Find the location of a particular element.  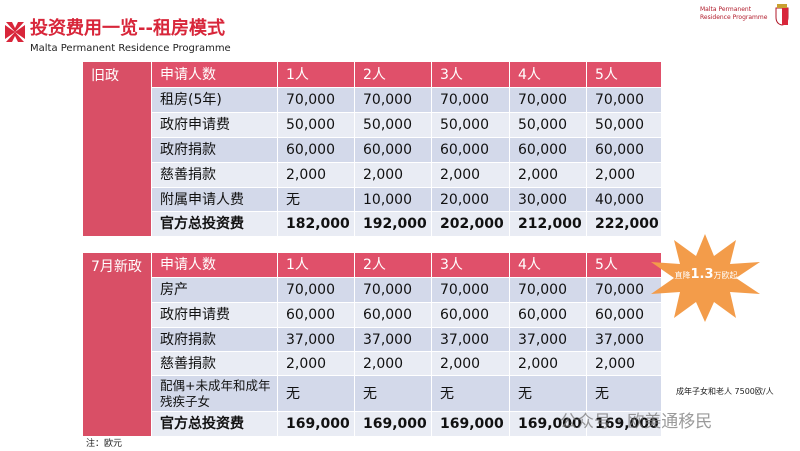

header-cell: 5人 is located at coordinates (624, 75).